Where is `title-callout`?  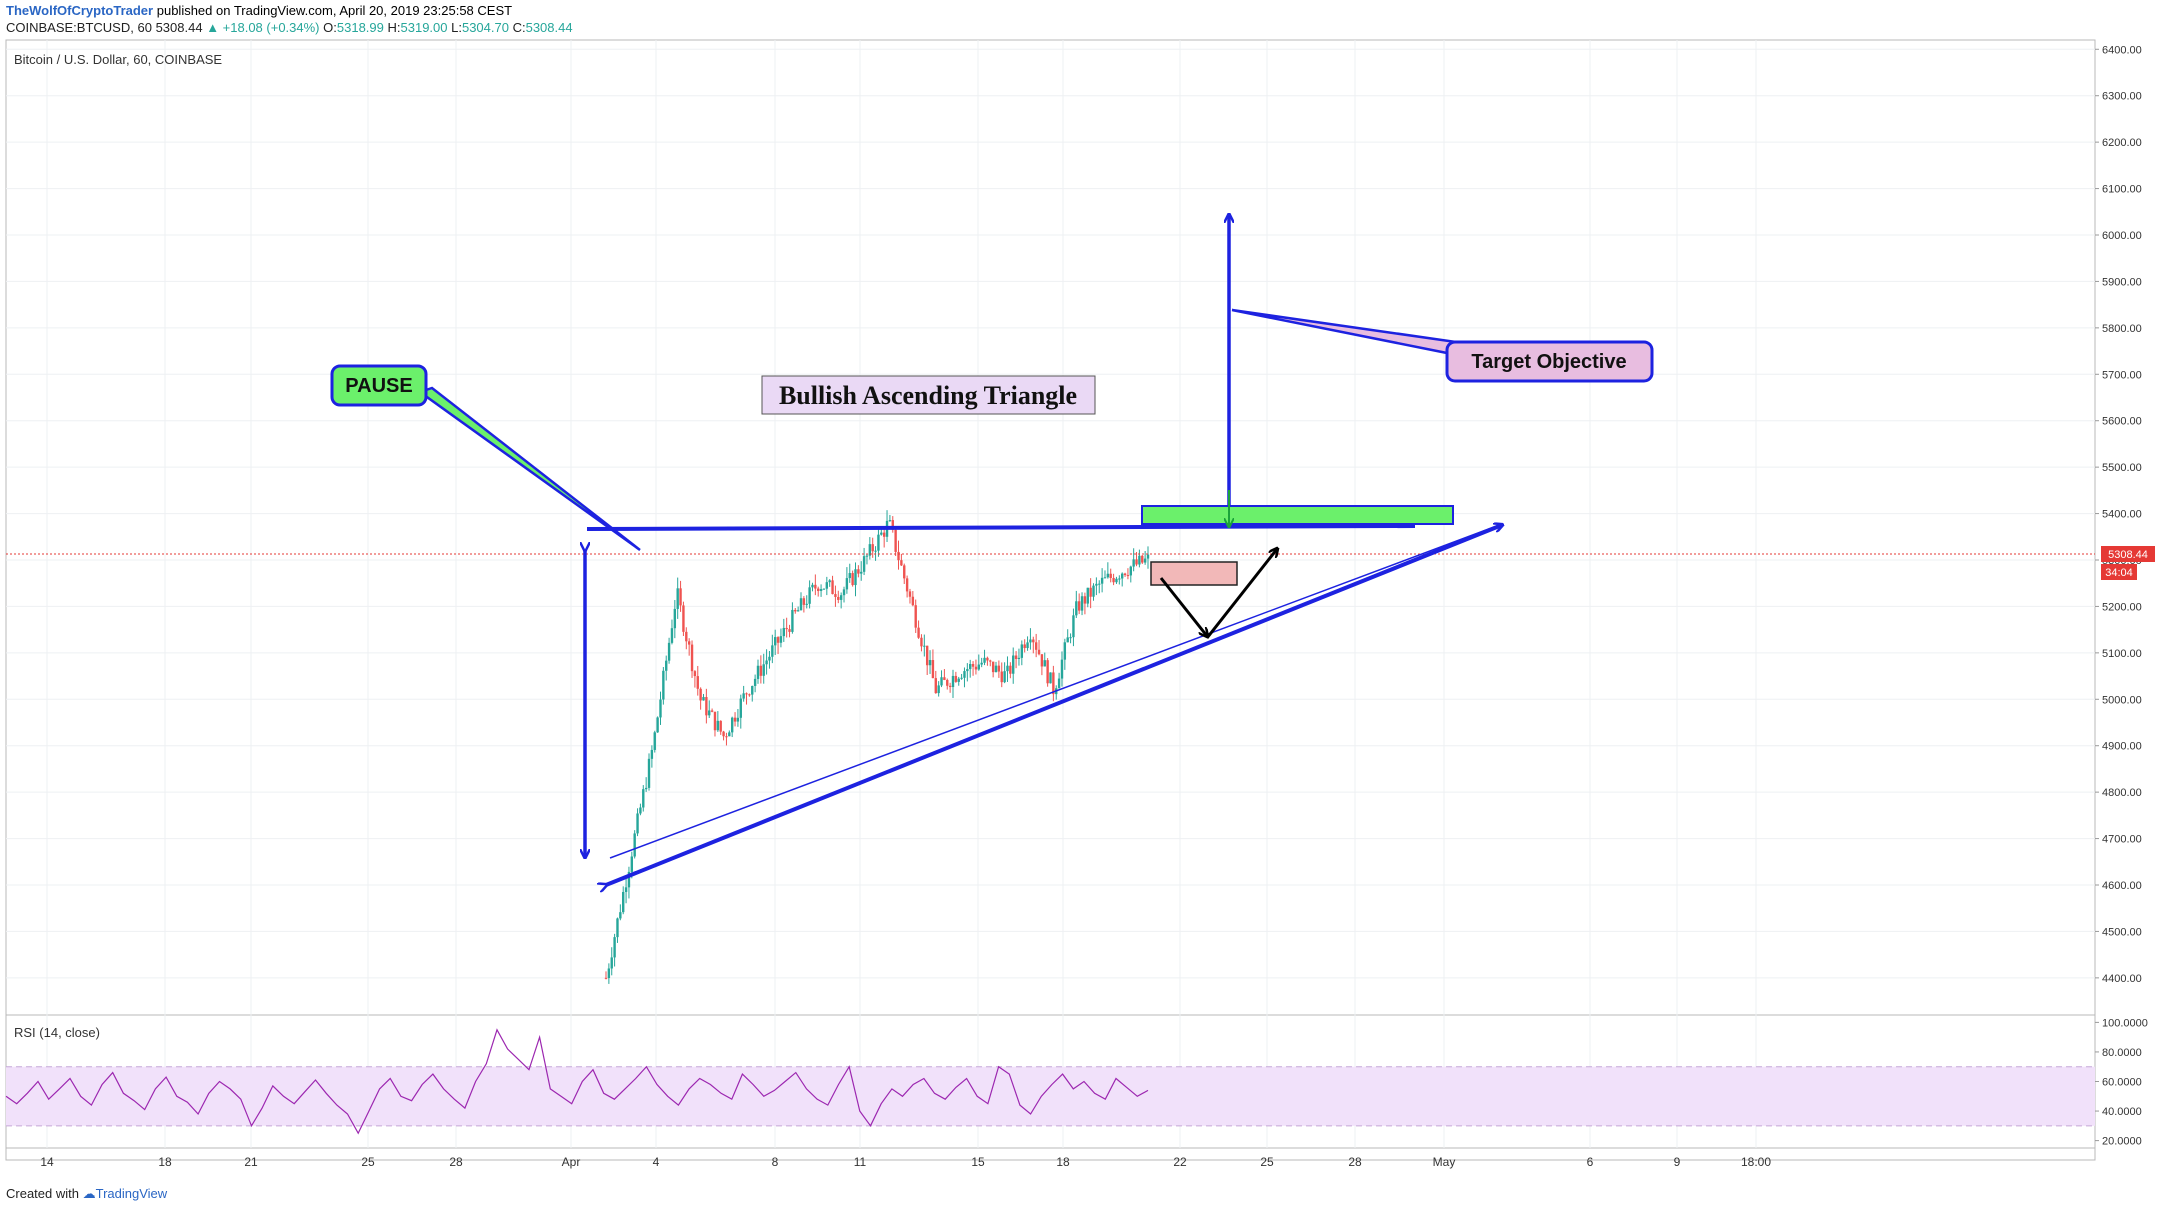
title-callout is located at coordinates (928, 395).